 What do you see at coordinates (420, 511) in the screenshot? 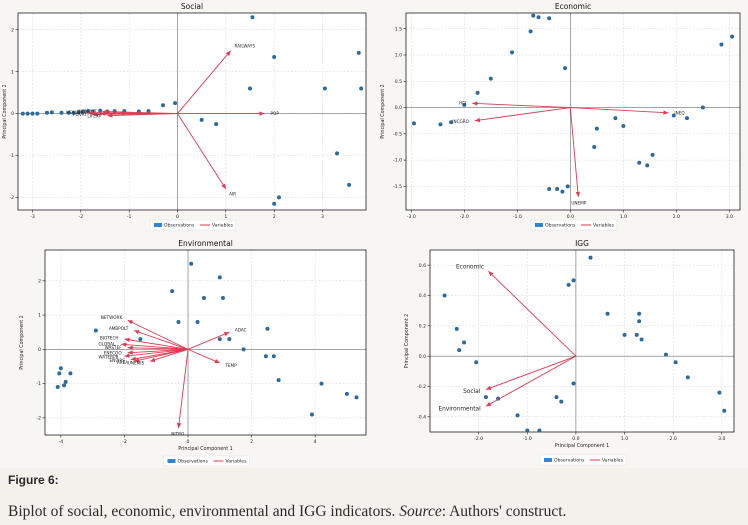
I see `caption-source-label: Source` at bounding box center [420, 511].